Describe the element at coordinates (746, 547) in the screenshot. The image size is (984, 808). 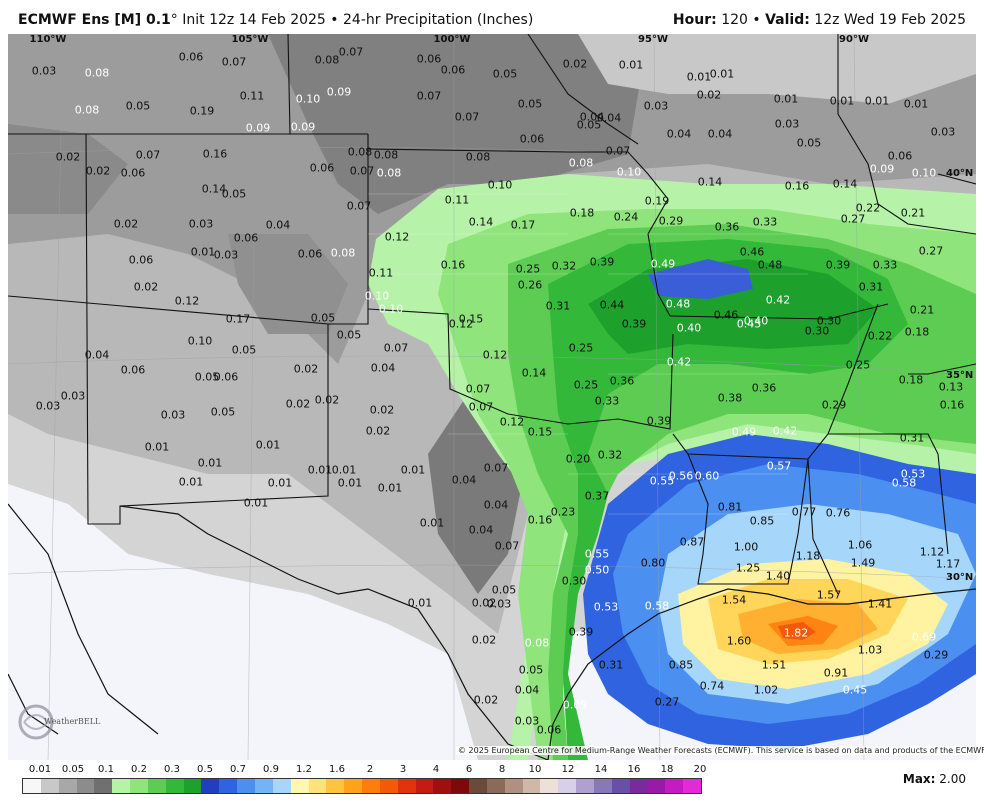
I see `precip-value-label: 1.00` at that location.